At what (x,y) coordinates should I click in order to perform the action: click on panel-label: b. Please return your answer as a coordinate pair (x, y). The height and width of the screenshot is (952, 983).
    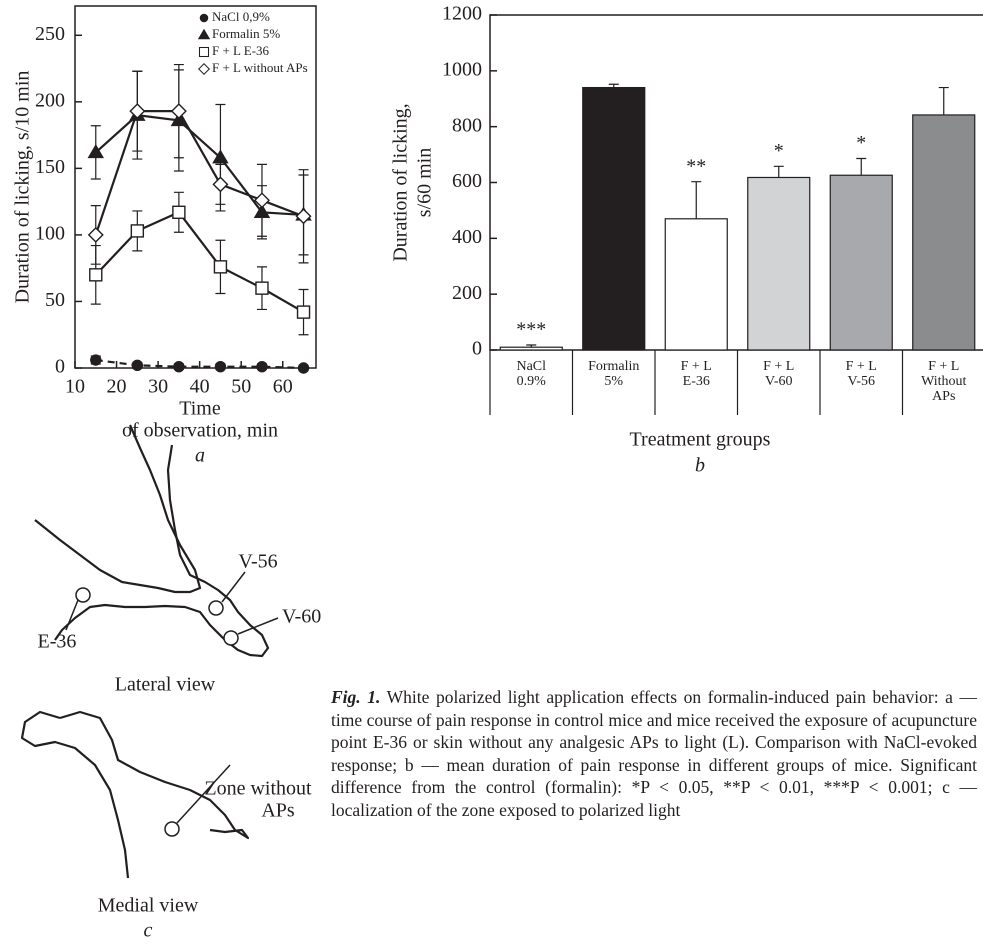
    Looking at the image, I should click on (700, 466).